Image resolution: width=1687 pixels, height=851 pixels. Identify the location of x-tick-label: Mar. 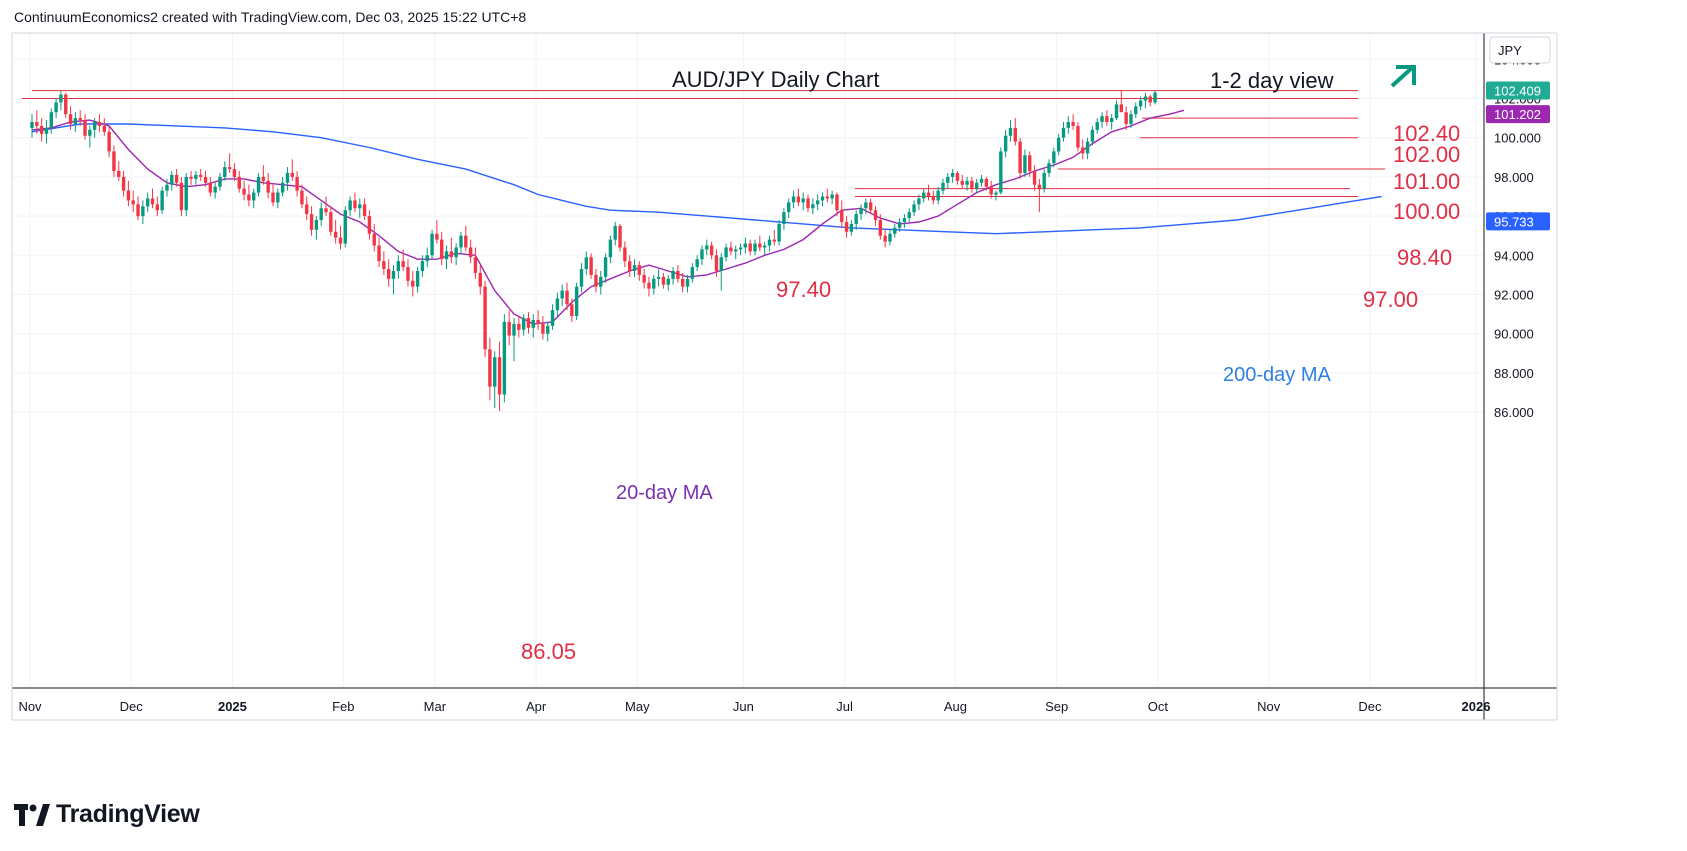
(435, 706).